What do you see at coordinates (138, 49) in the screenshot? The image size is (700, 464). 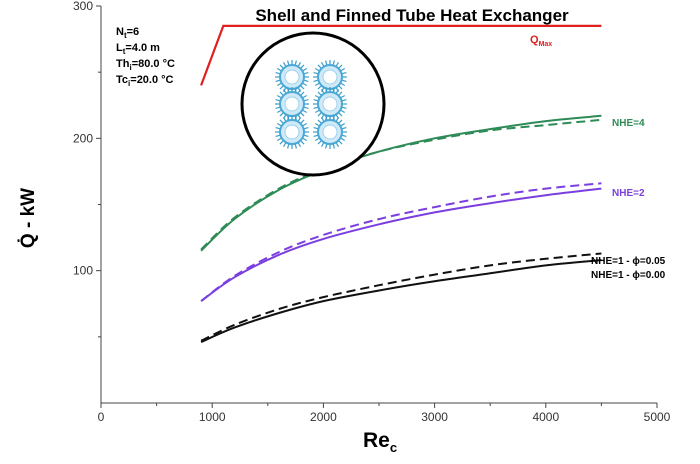 I see `param-lt: Lt=4.0 m` at bounding box center [138, 49].